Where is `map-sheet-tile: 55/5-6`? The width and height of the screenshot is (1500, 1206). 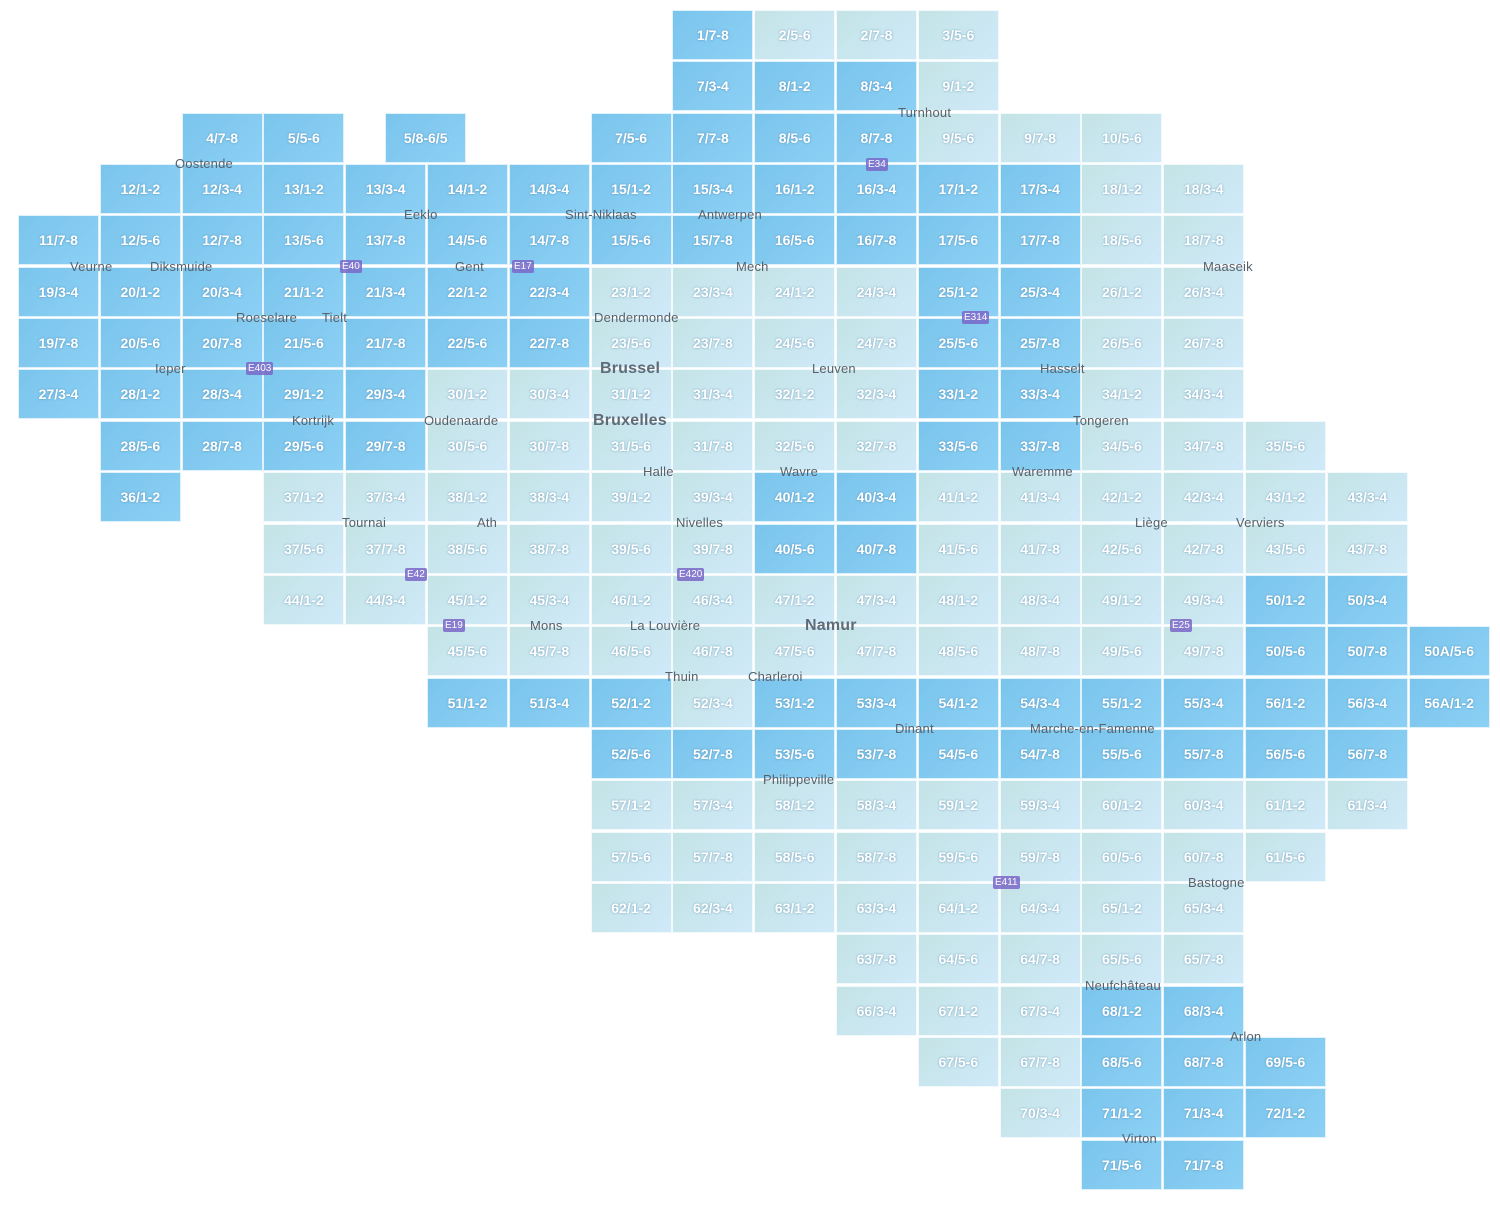
map-sheet-tile: 55/5-6 is located at coordinates (1122, 753).